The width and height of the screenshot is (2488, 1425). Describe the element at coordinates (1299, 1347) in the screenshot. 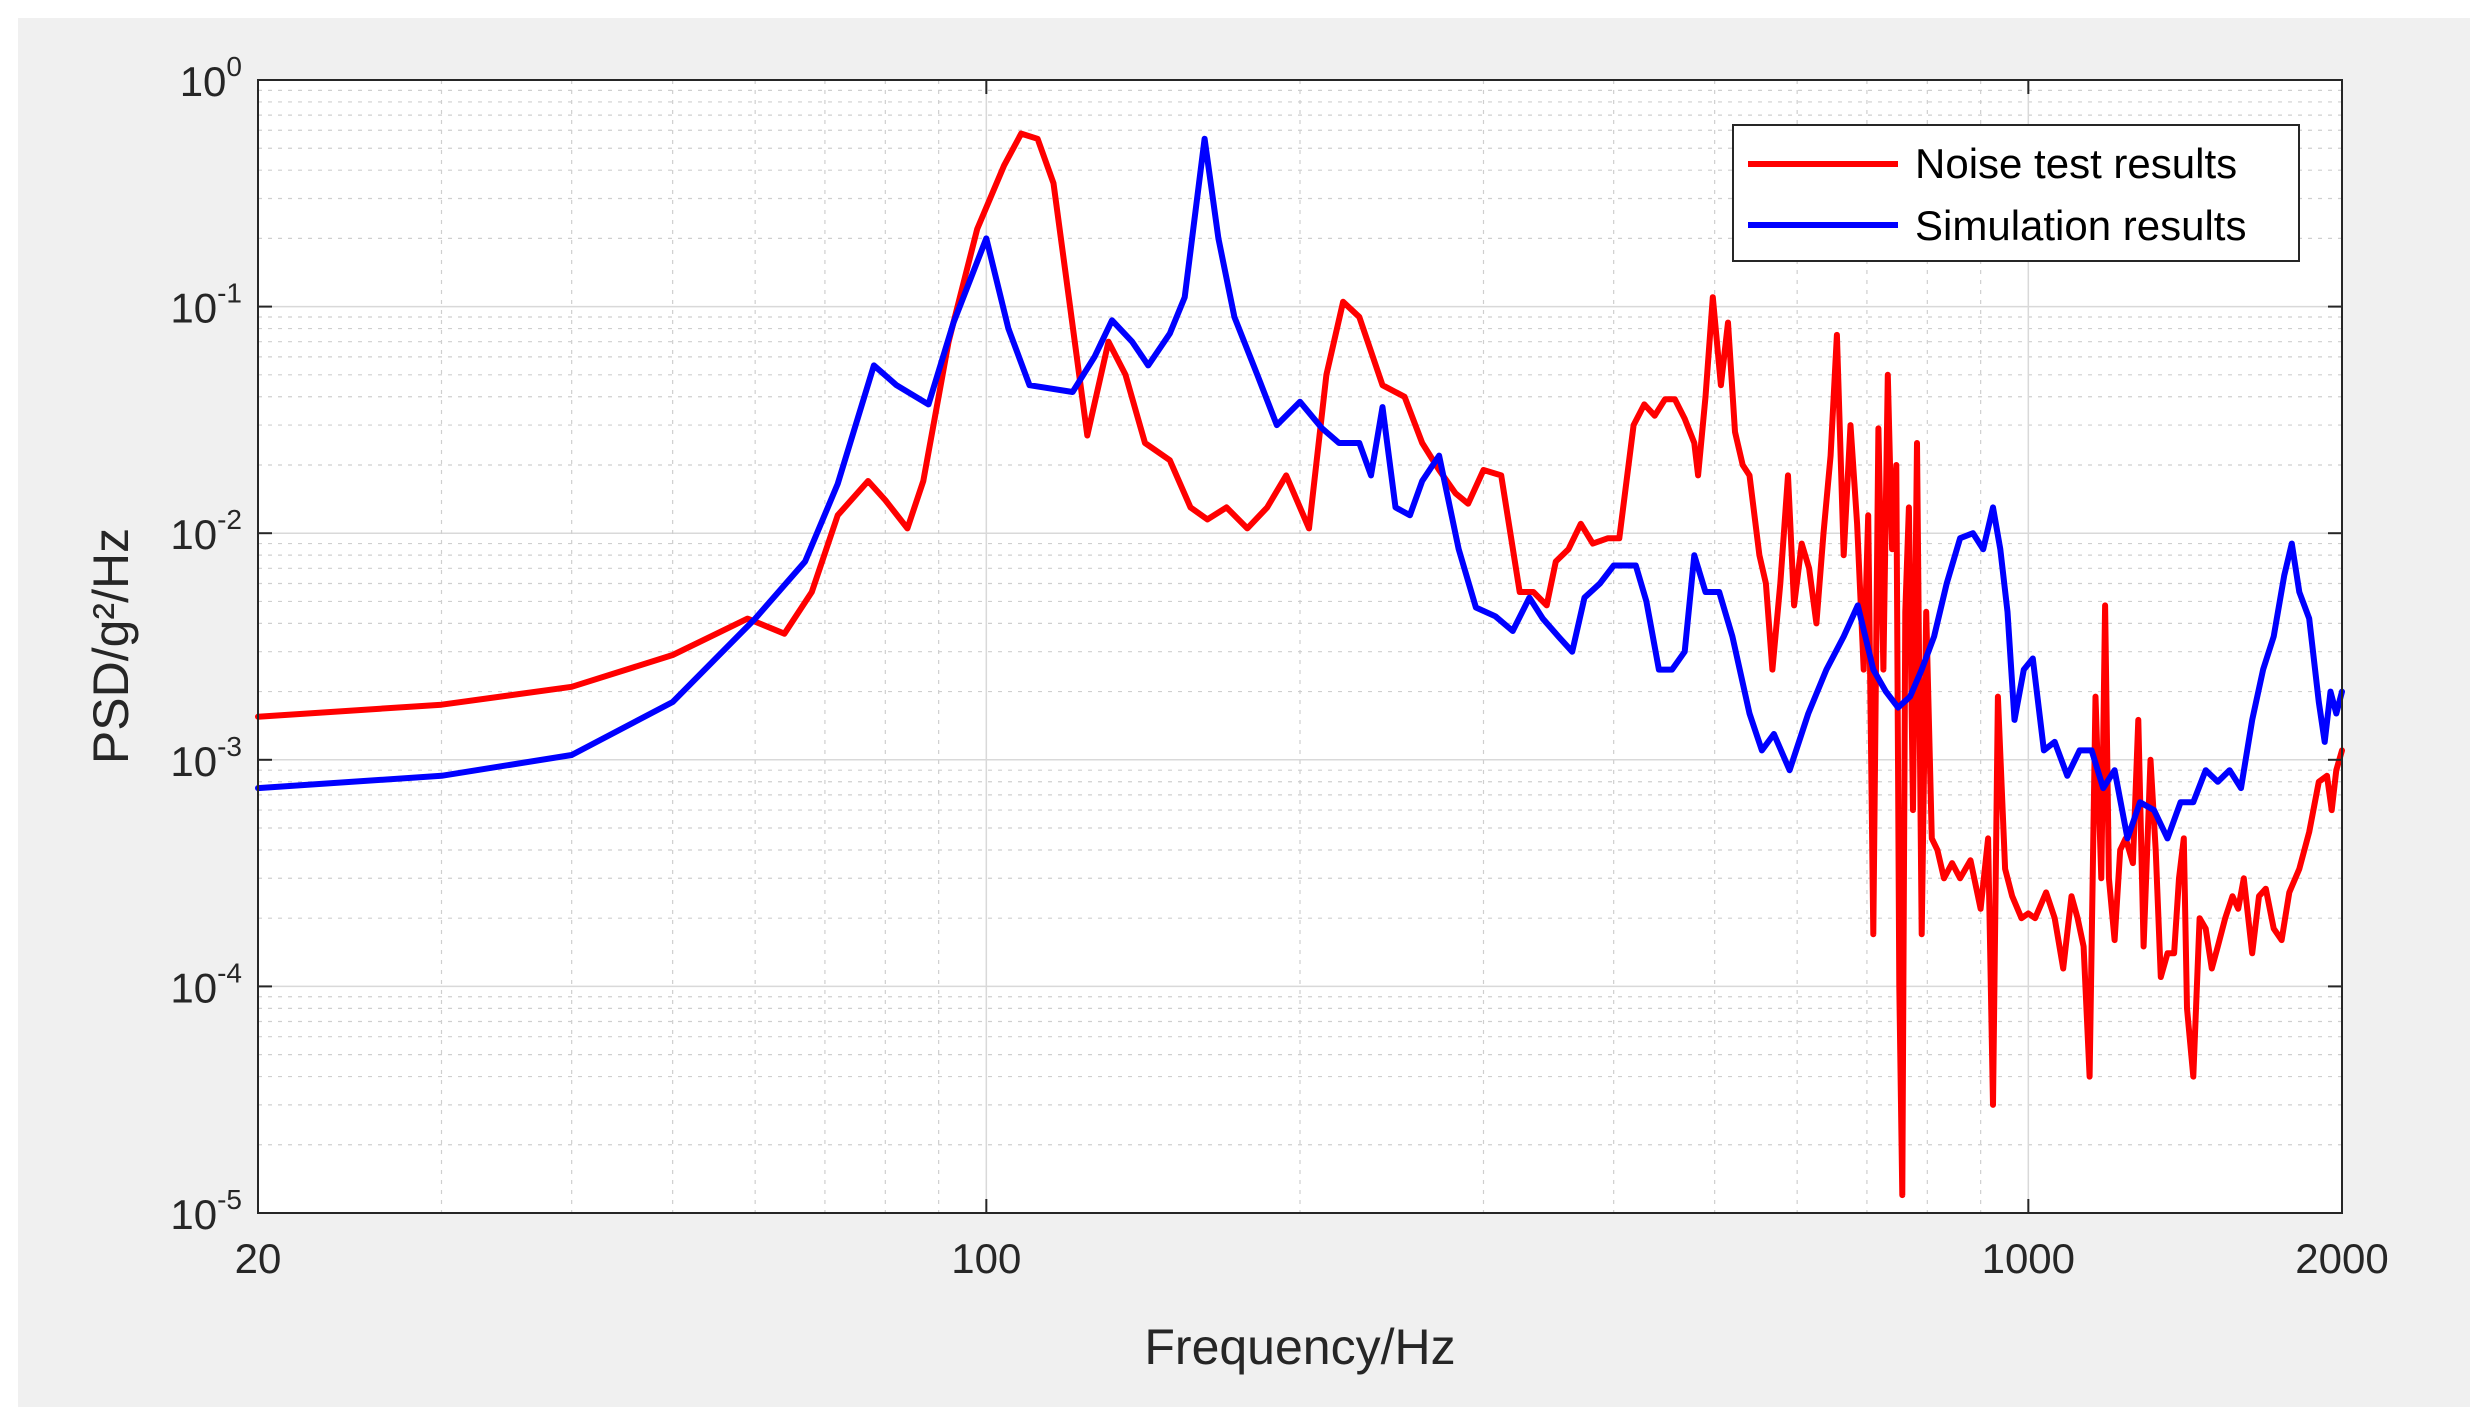

I see `x-axis-label: Frequency/Hz` at that location.